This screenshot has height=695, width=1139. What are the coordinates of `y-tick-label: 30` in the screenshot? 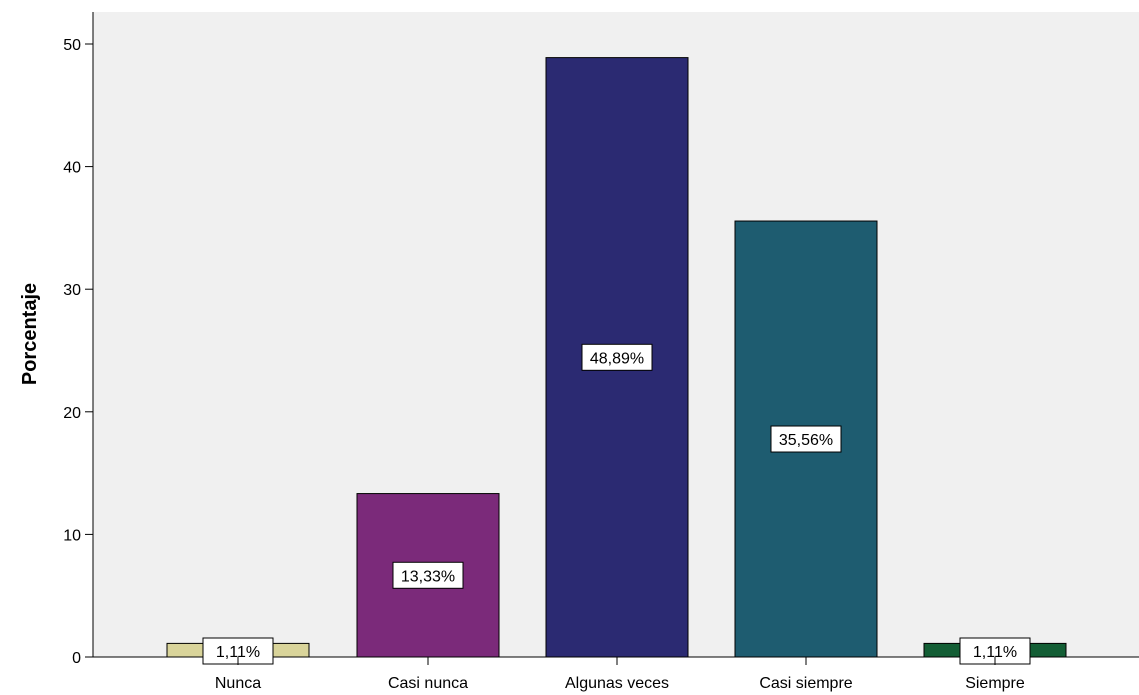 It's located at (72, 290).